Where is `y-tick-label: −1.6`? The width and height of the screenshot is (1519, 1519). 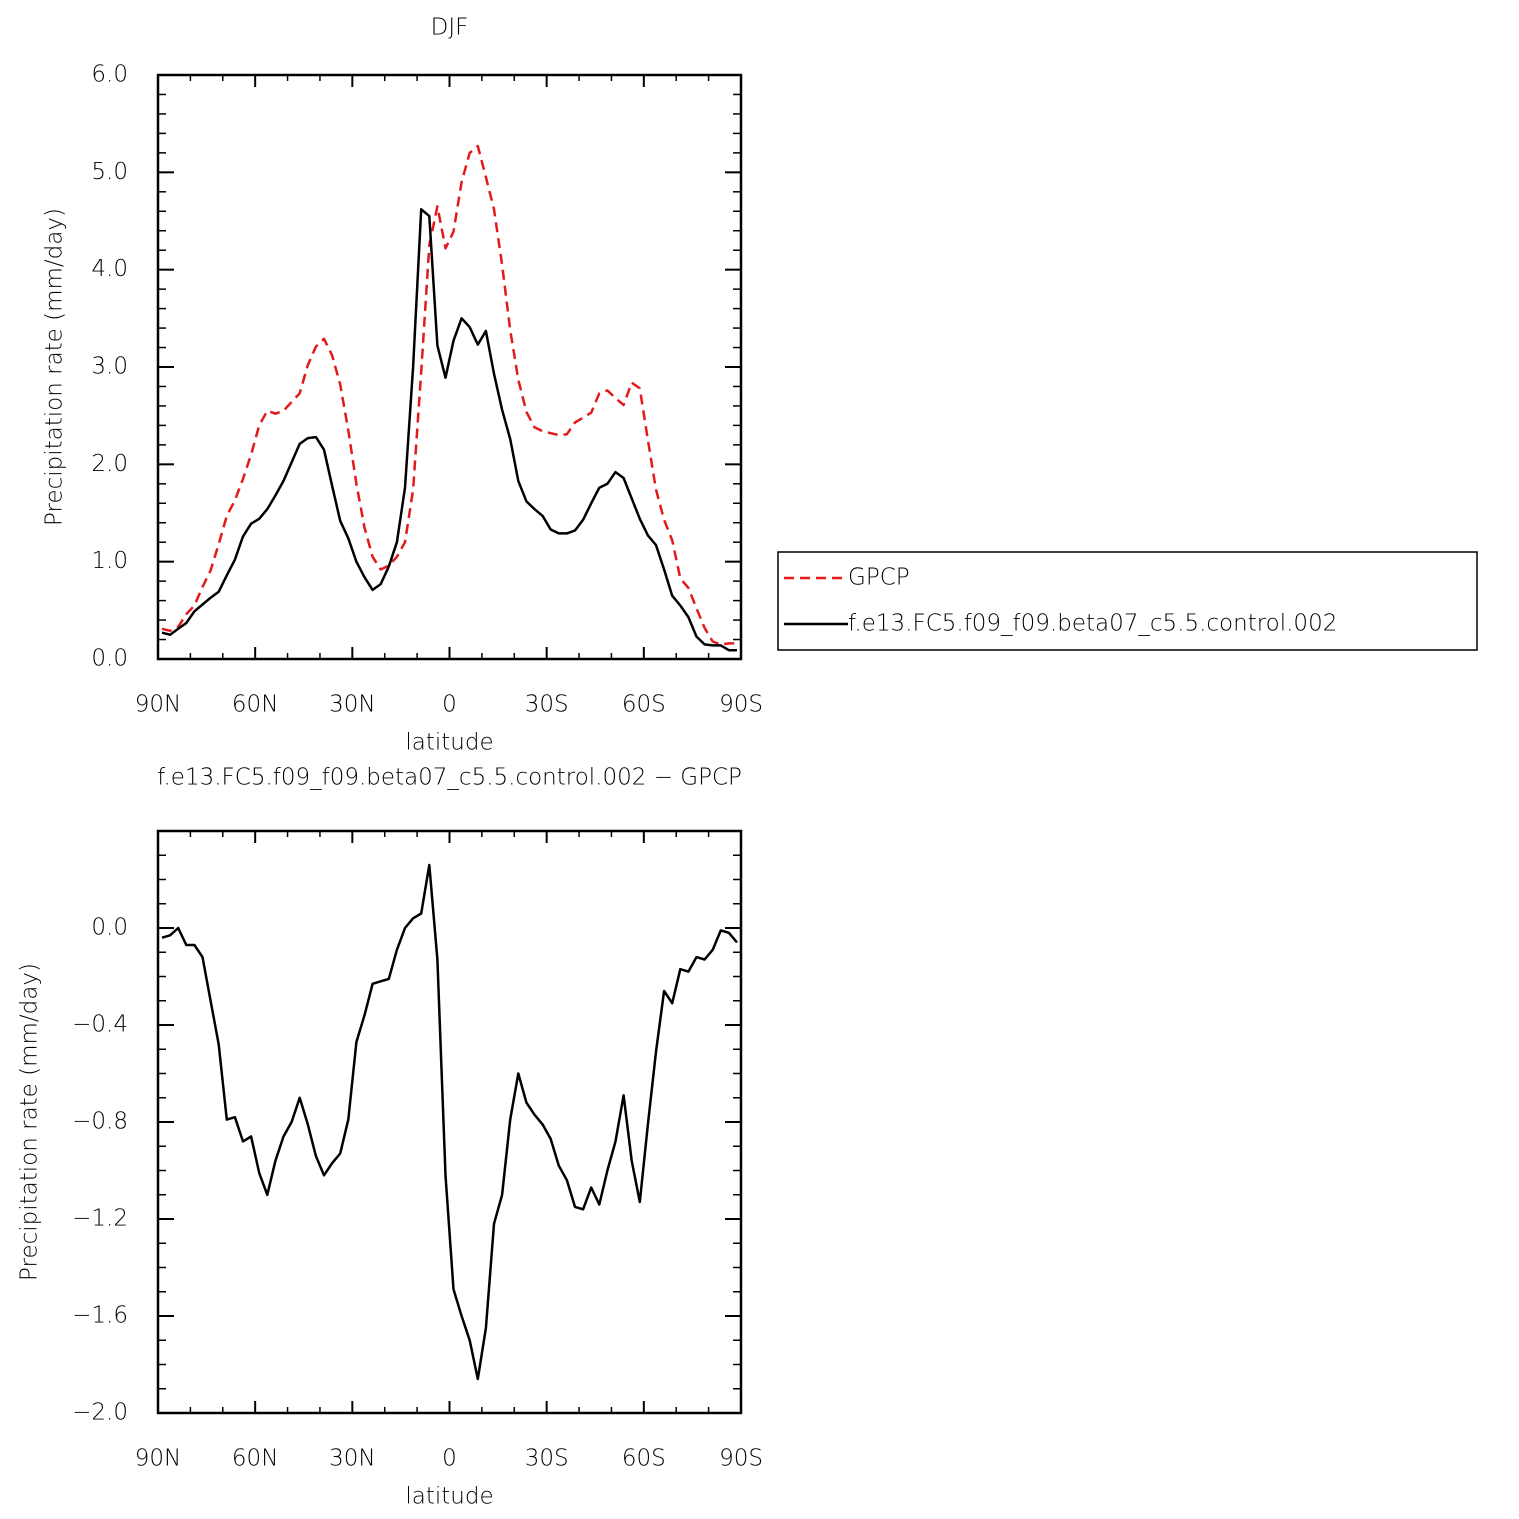 y-tick-label: −1.6 is located at coordinates (100, 1316).